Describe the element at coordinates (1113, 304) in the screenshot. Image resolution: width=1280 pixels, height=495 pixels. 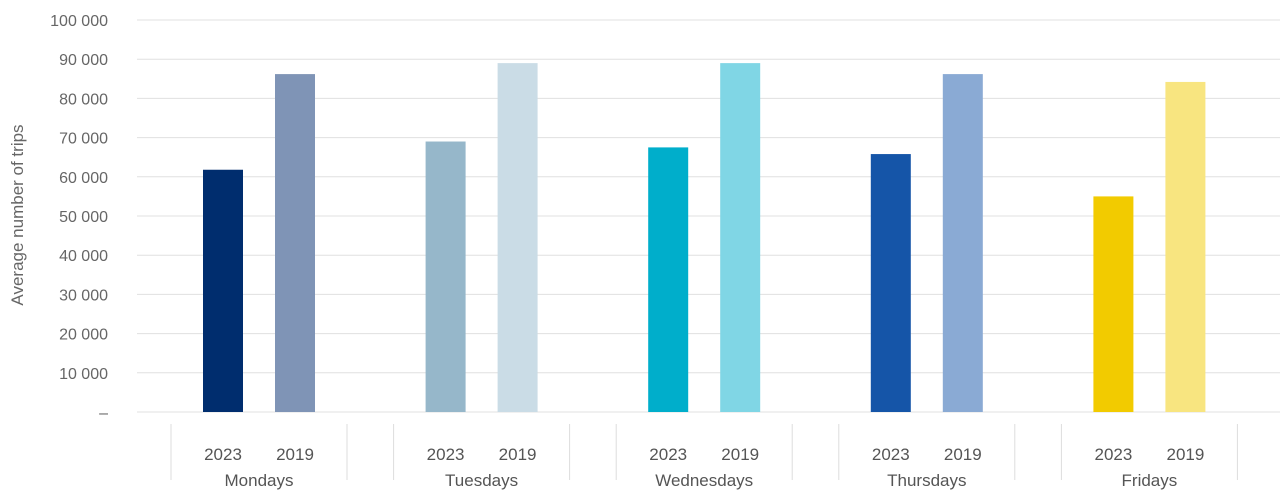
I see `bar-fridays-2023` at that location.